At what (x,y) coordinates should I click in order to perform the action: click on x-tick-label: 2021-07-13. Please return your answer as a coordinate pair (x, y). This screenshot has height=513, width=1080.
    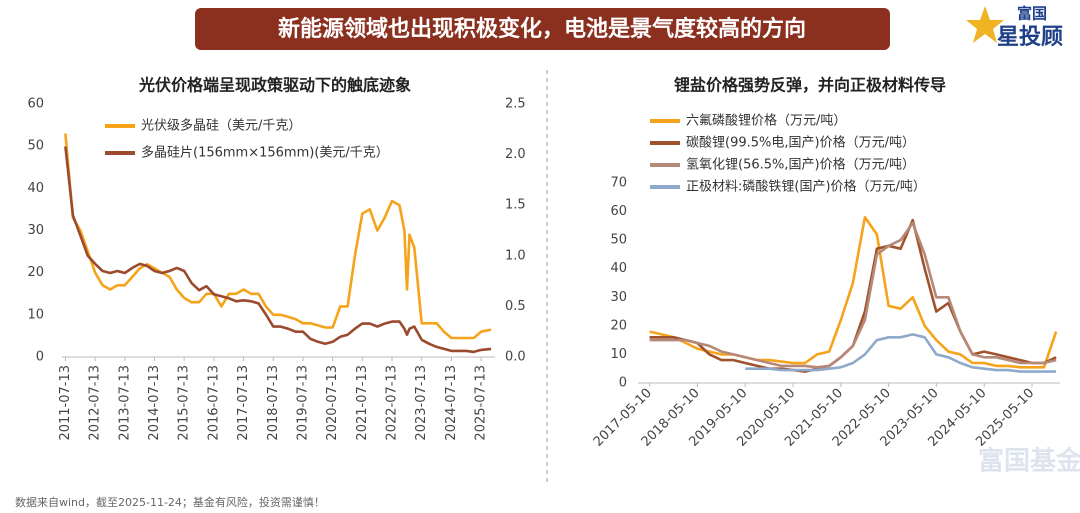
    Looking at the image, I should click on (362, 403).